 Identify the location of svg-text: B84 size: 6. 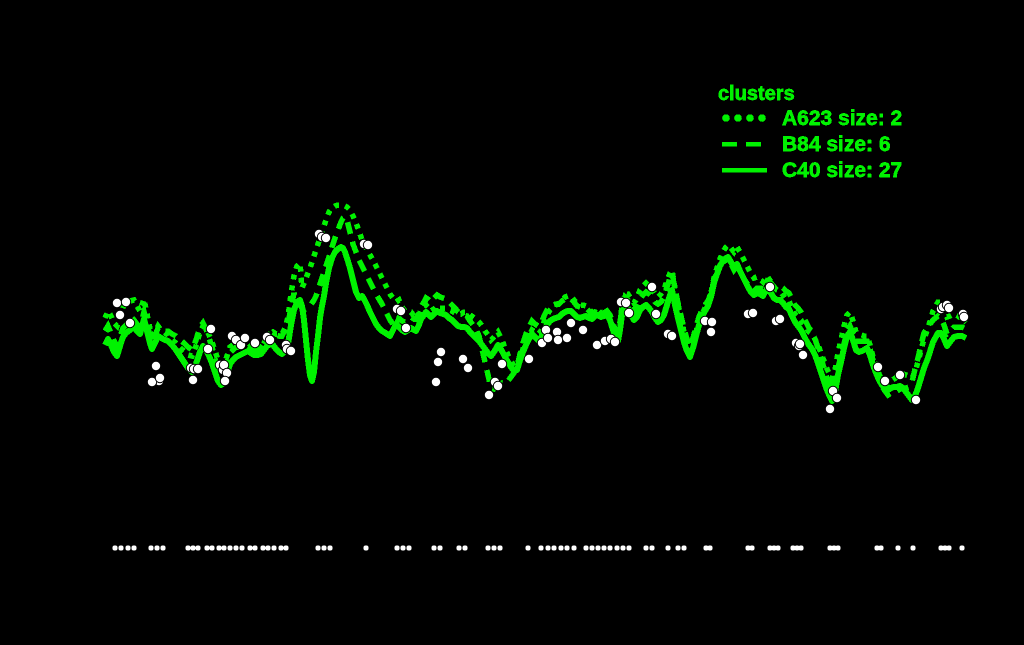
(836, 144).